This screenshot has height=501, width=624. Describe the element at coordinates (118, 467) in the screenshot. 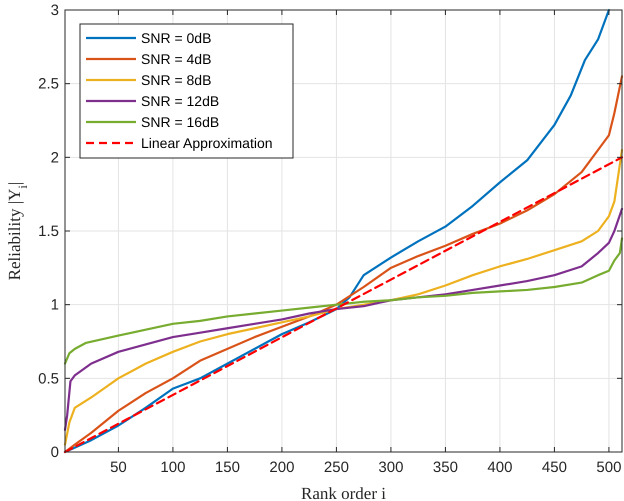

I see `x-tick-label: 50` at that location.